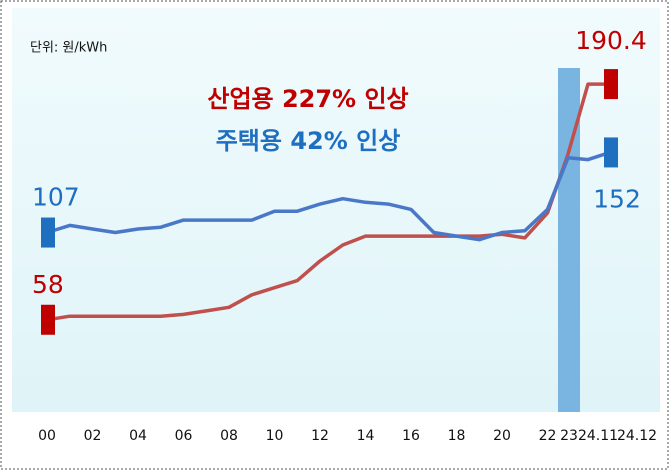 This screenshot has width=670, height=471. What do you see at coordinates (411, 436) in the screenshot?
I see `x-tick-label: 16` at bounding box center [411, 436].